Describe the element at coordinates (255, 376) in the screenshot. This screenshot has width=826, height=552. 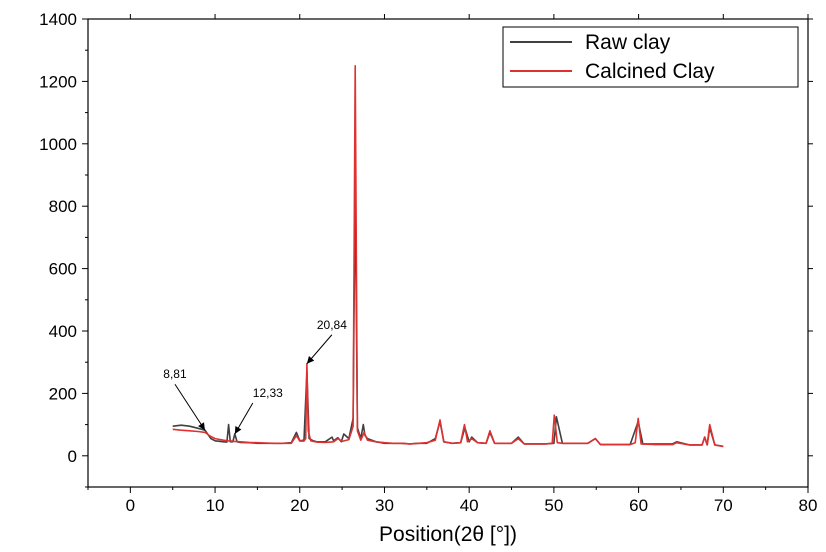
I see `annotation-layer: 8,81 12,33 20,84` at that location.